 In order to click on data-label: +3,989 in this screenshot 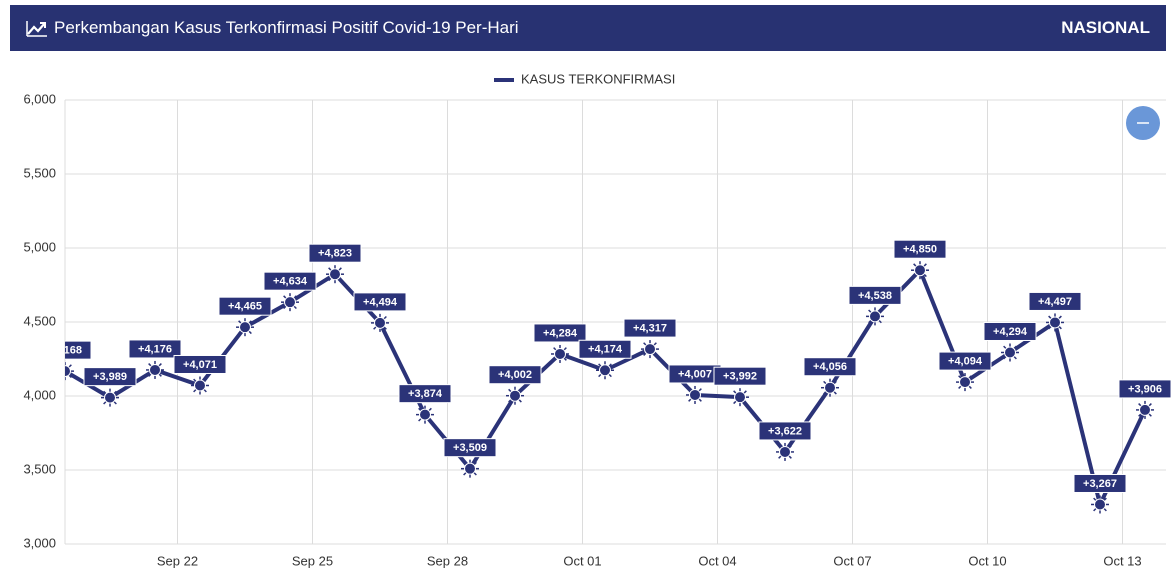, I will do `click(110, 377)`.